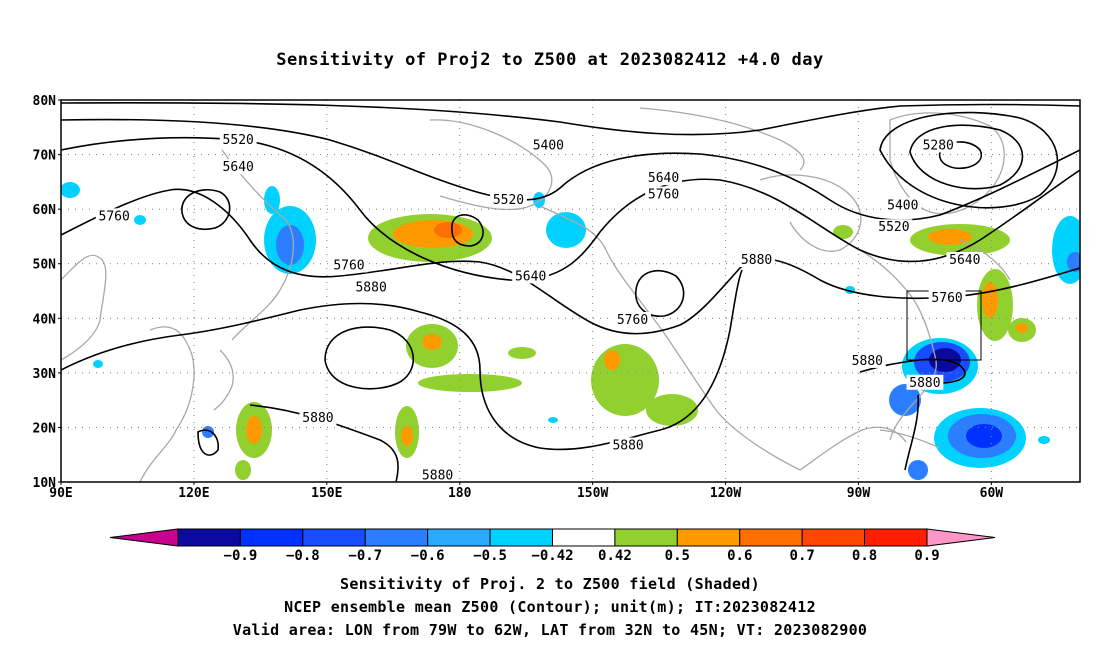  I want to click on latitude-tick-label: 80N, so click(45, 101).